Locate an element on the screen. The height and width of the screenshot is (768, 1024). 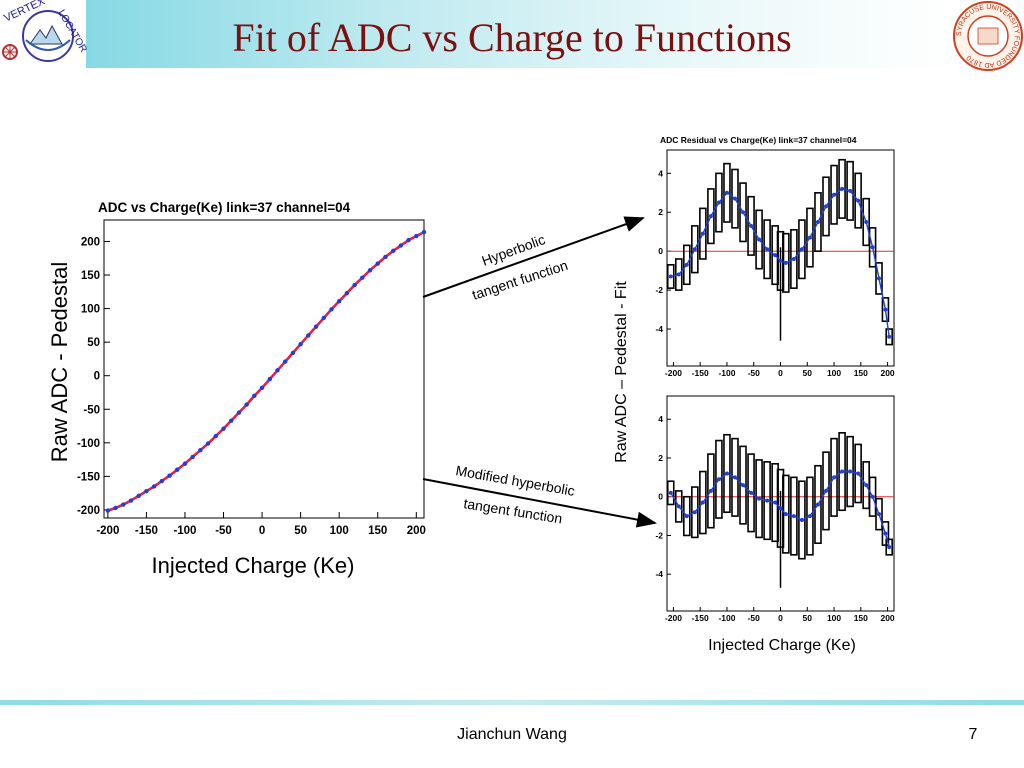
y-tick-label: 2 is located at coordinates (660, 458).